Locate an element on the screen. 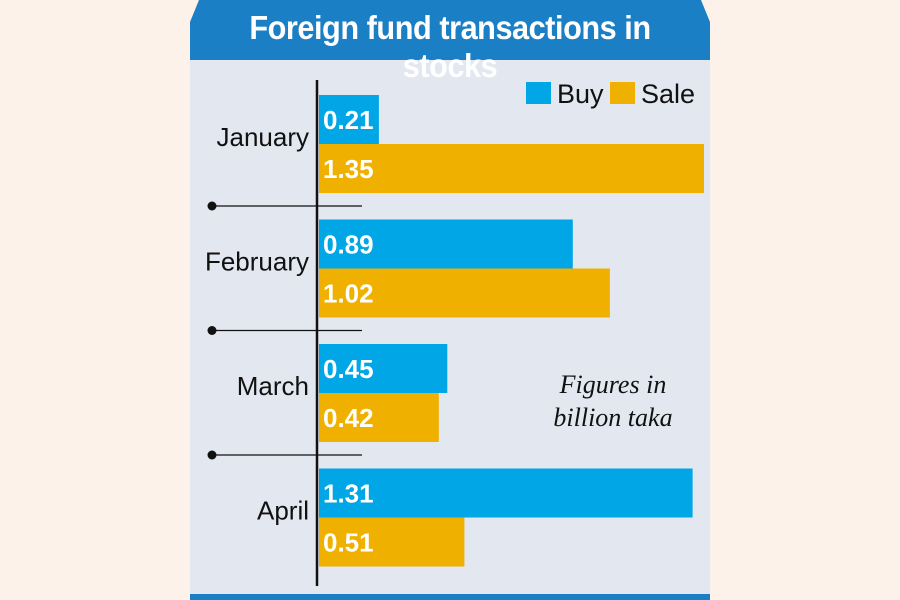 The image size is (900, 600). bar-sale-april is located at coordinates (392, 542).